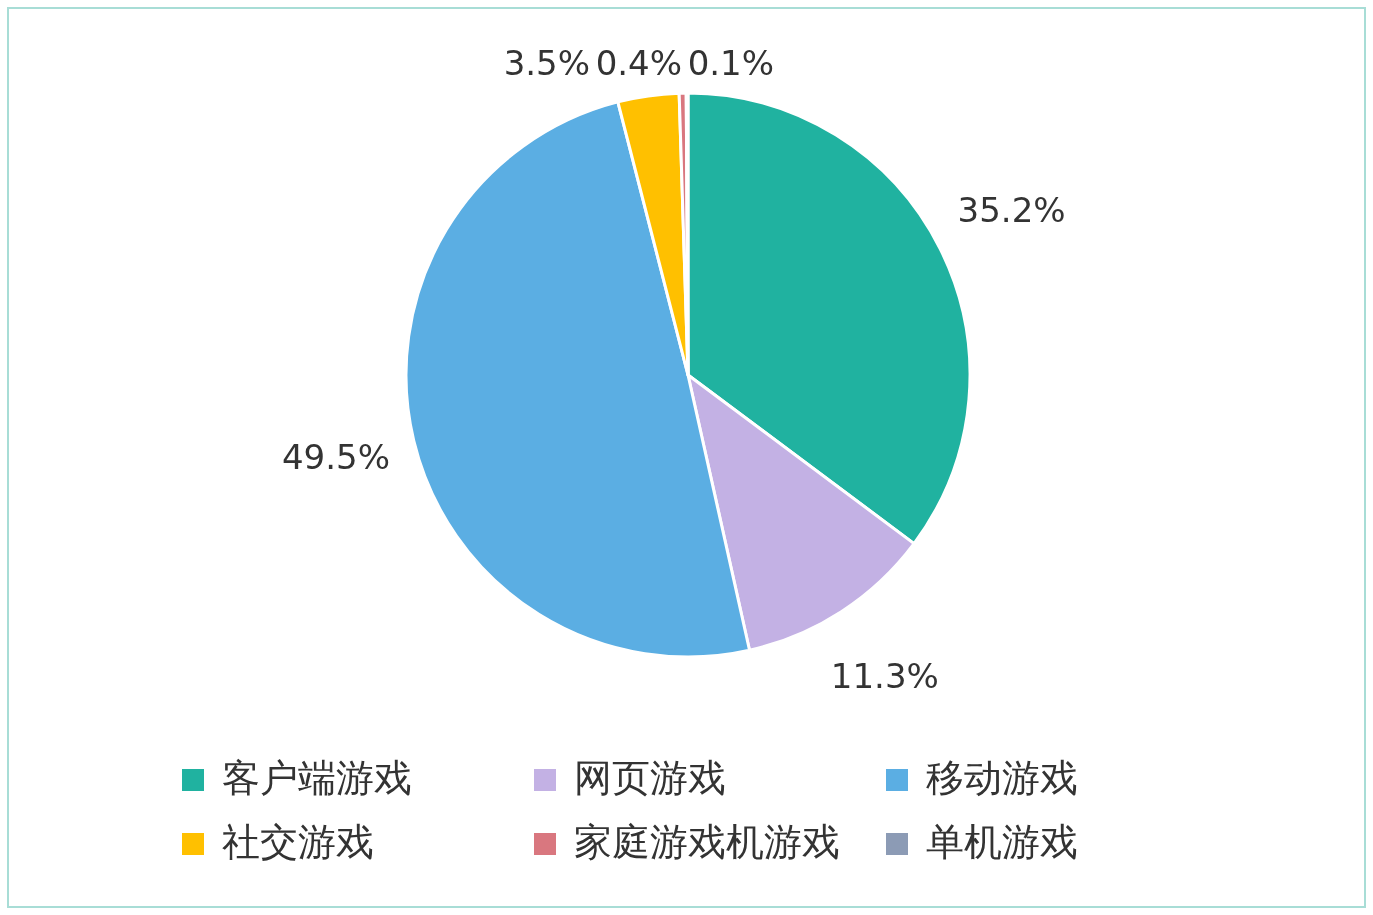 The height and width of the screenshot is (915, 1373). What do you see at coordinates (707, 841) in the screenshot?
I see `legend-label: 家庭游戏机游戏` at bounding box center [707, 841].